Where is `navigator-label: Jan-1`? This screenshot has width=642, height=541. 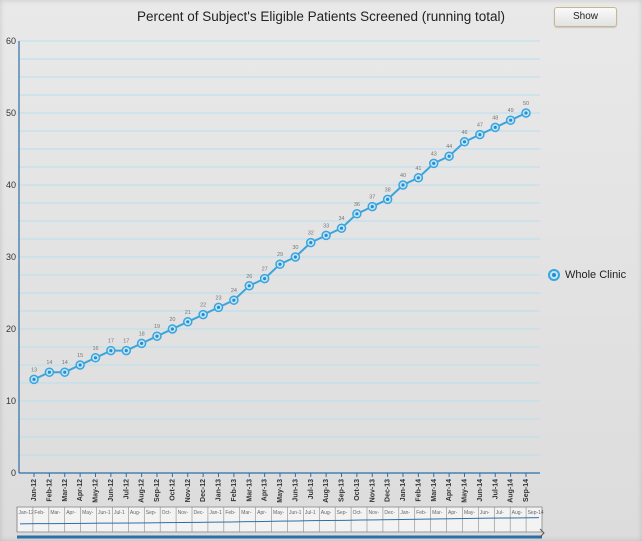 navigator-label: Jan-1 is located at coordinates (215, 513).